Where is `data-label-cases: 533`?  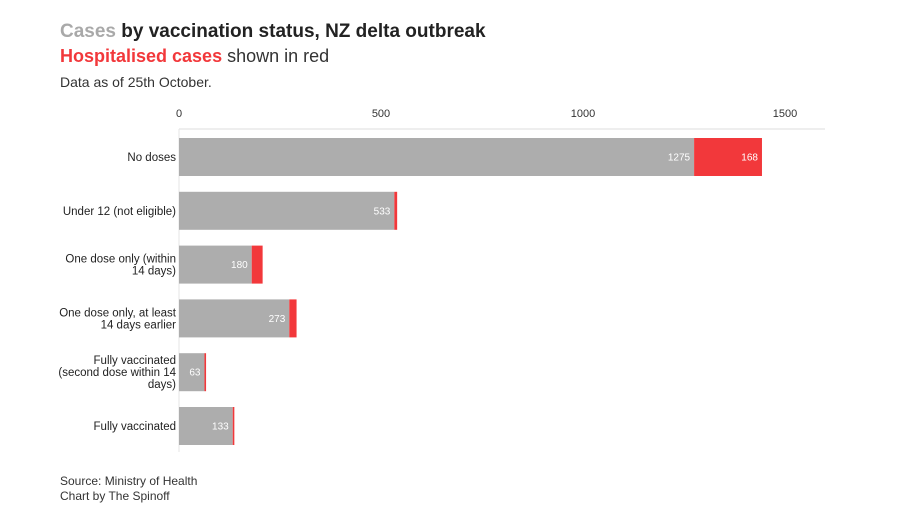
data-label-cases: 533 is located at coordinates (382, 211).